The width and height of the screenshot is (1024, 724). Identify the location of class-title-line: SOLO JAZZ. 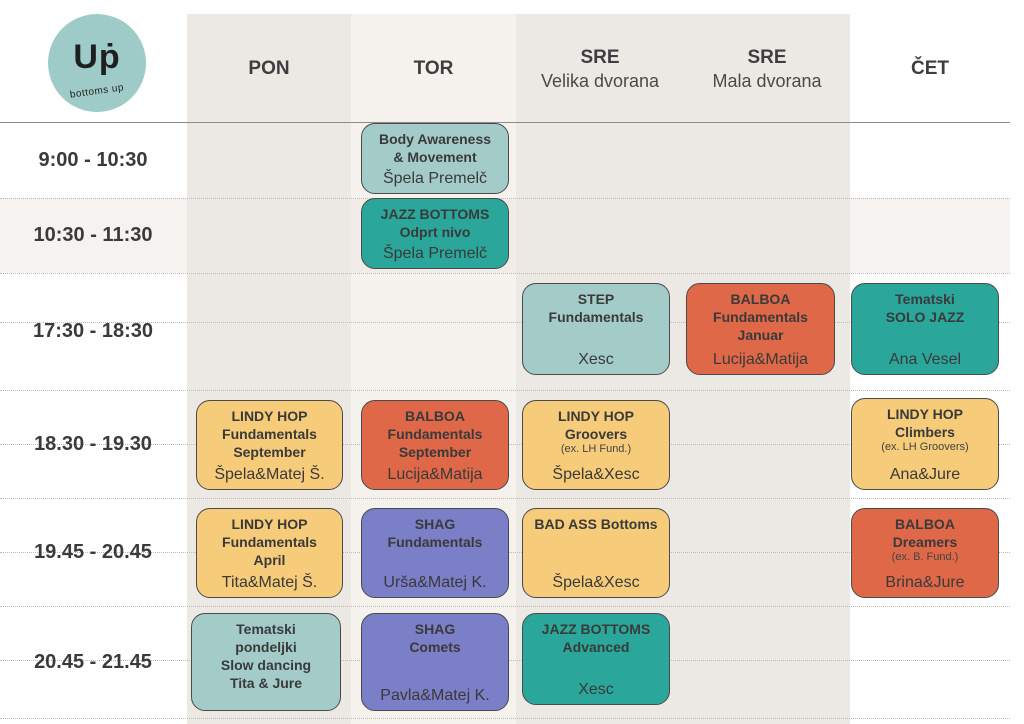
(925, 317).